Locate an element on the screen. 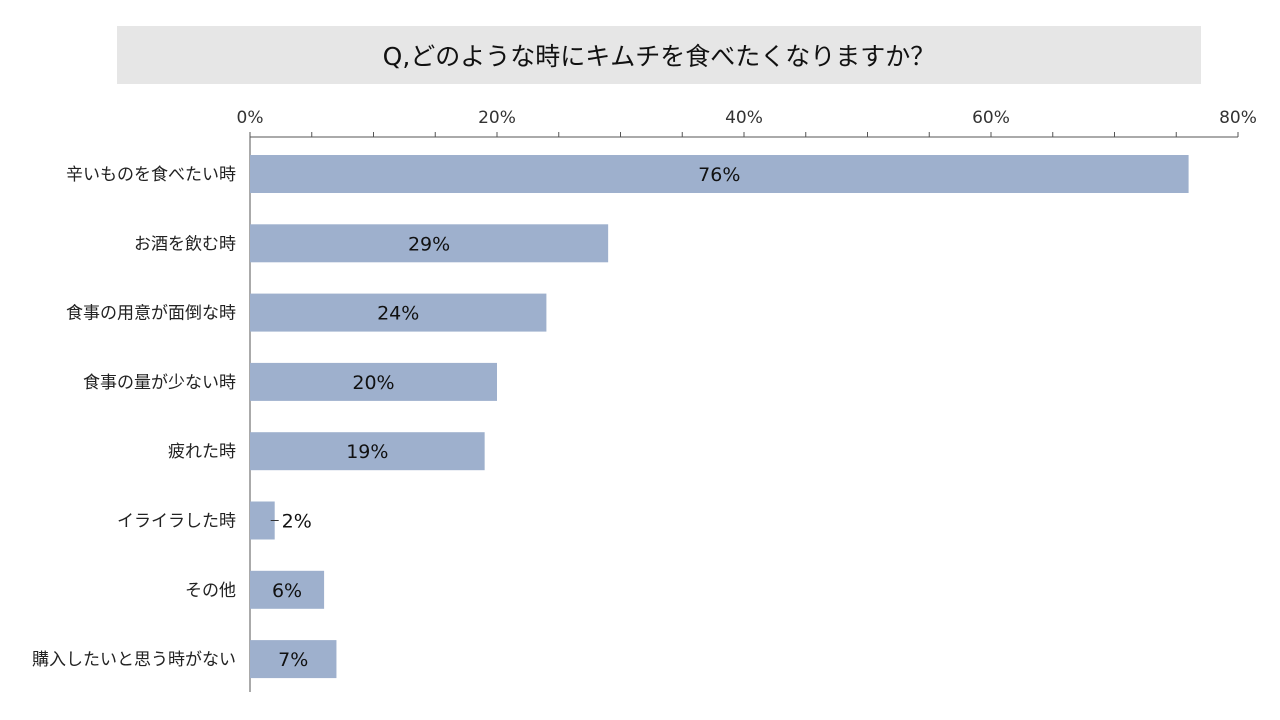 This screenshot has height=720, width=1280. x-tick-label: 0% is located at coordinates (250, 118).